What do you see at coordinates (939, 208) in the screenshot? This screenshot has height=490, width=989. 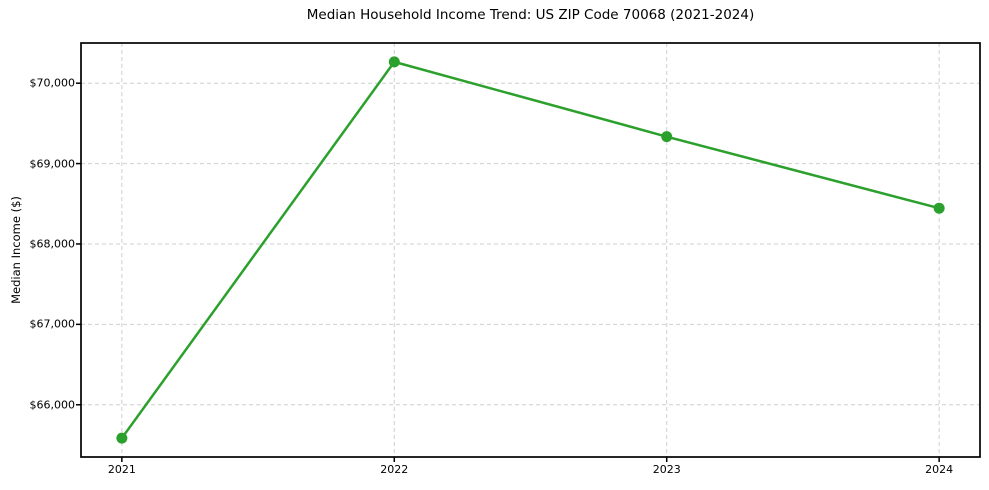 I see `data-point-2024` at bounding box center [939, 208].